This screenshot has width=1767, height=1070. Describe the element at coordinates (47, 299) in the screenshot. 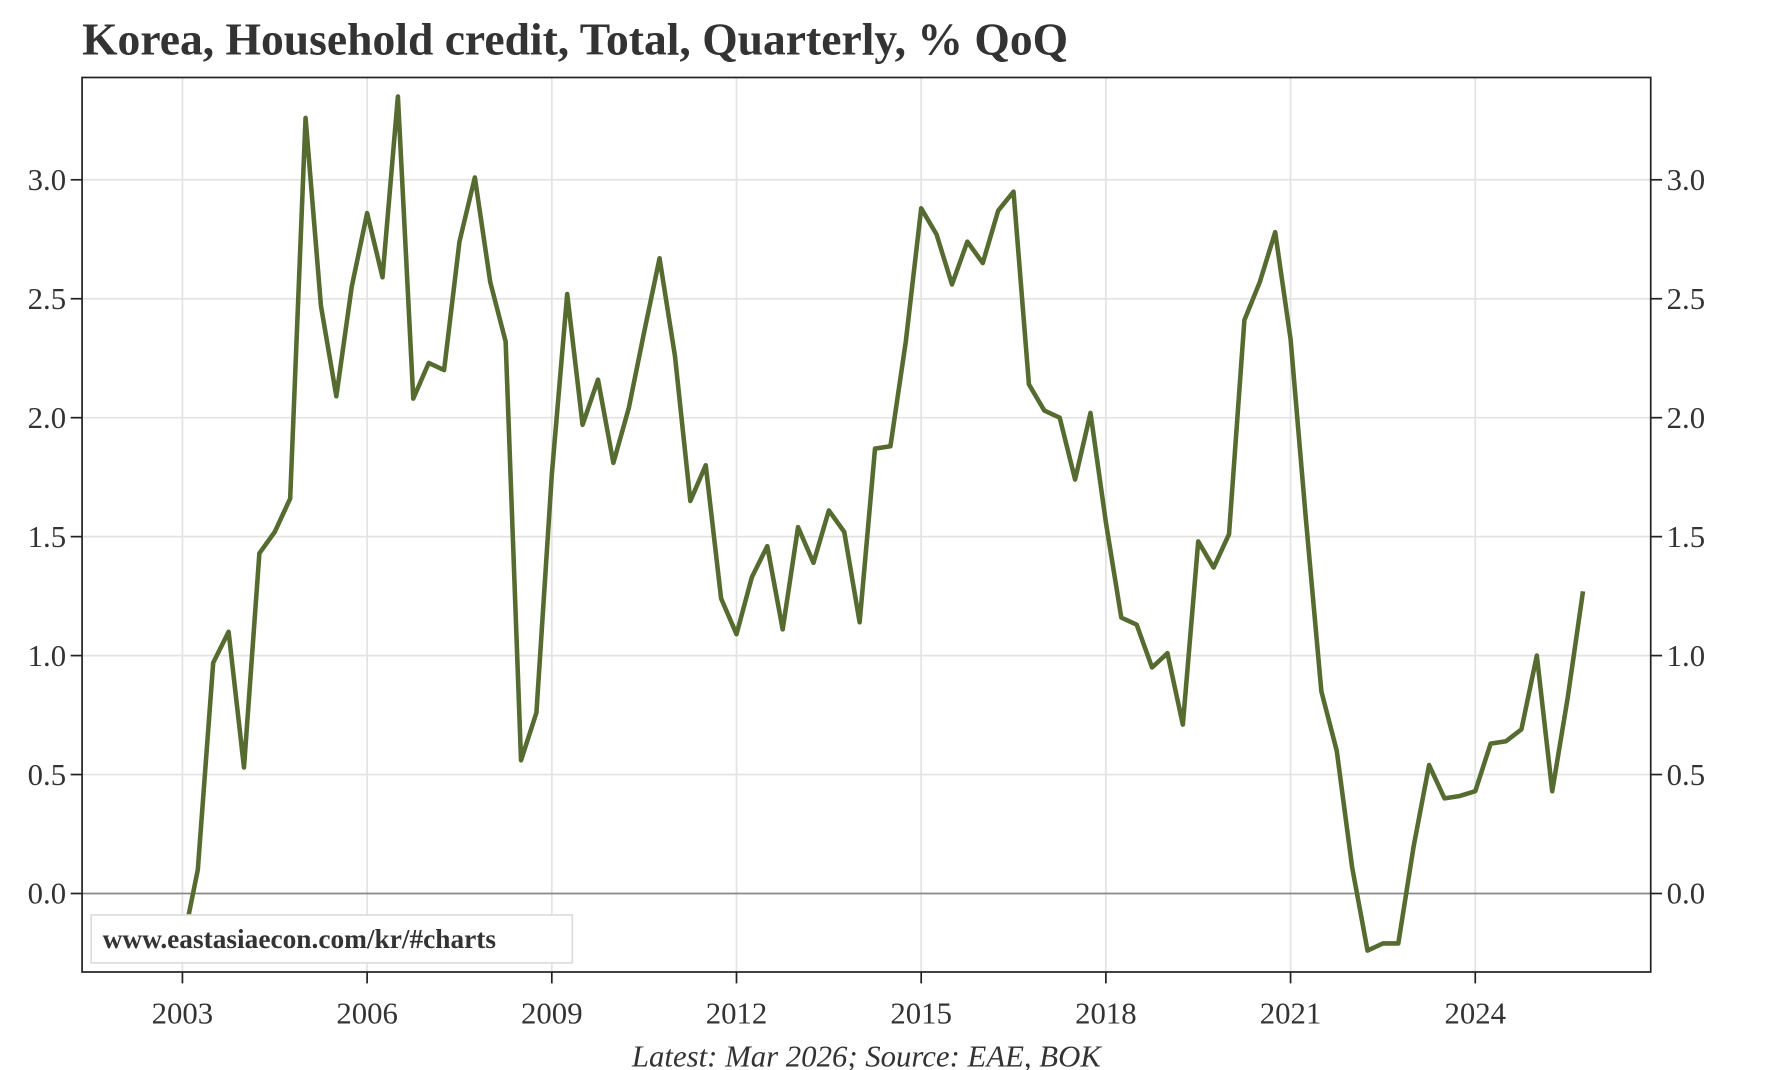

I see `y-tick-label: 2.5` at that location.